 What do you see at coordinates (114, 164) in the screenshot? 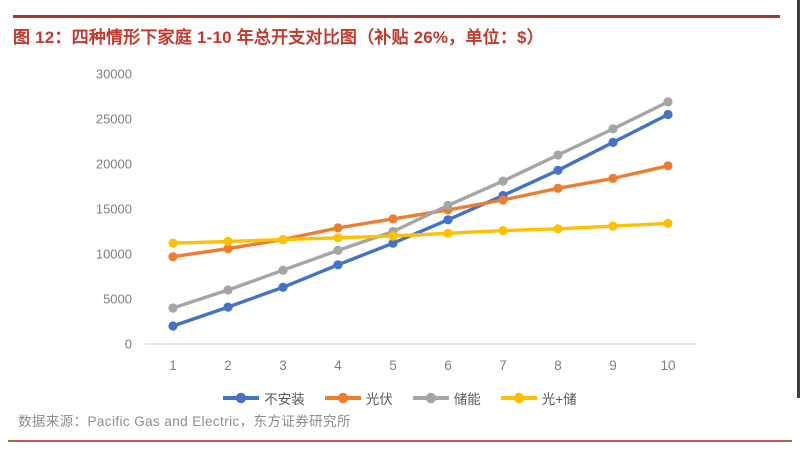
I see `y-axis-label: 20000` at bounding box center [114, 164].